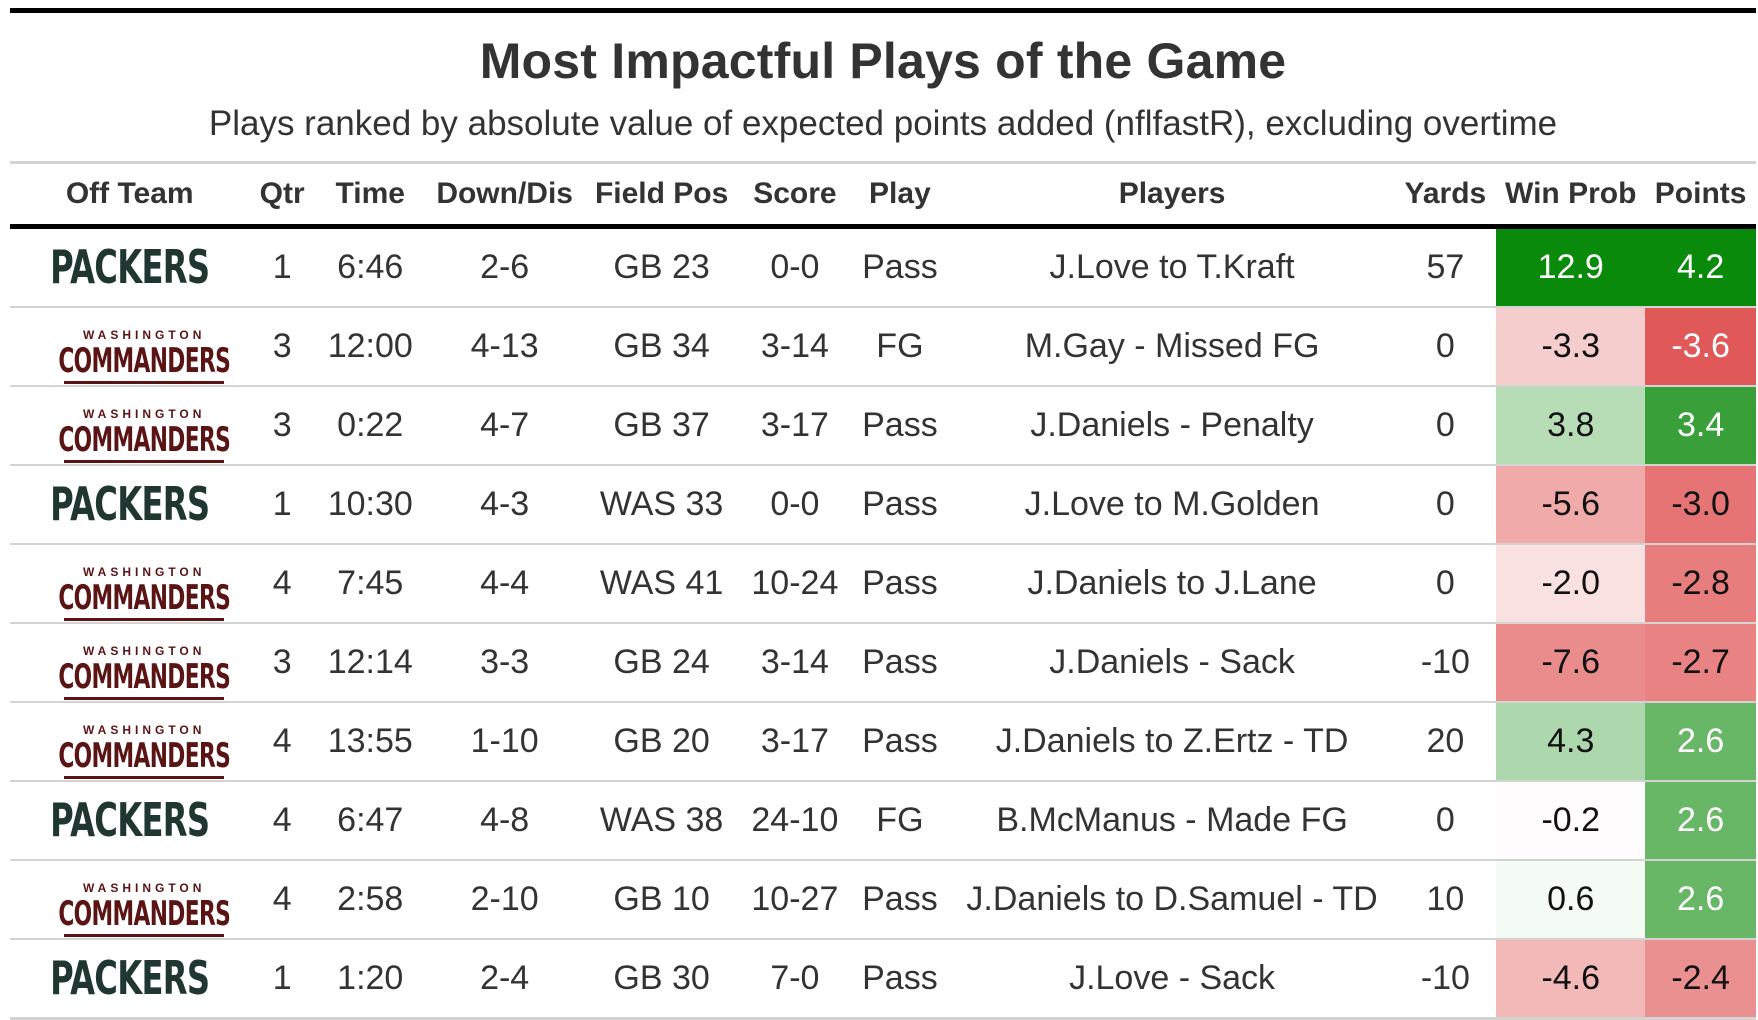 Image resolution: width=1758 pixels, height=1020 pixels. I want to click on cell-score: 3-17, so click(795, 742).